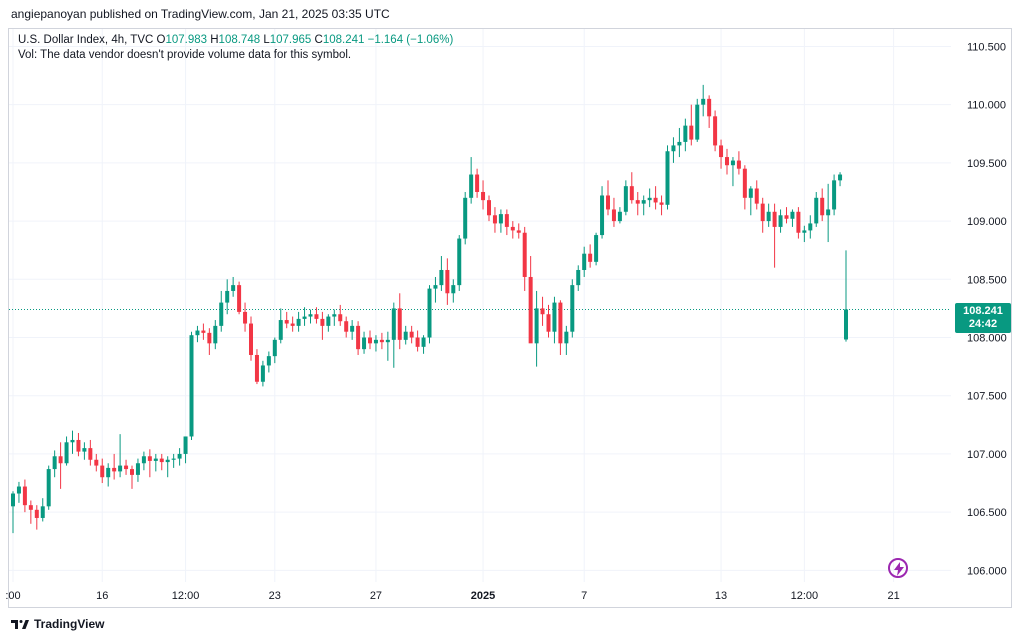 Image resolution: width=1024 pixels, height=641 pixels. What do you see at coordinates (343, 40) in the screenshot?
I see `close-value: 108.241` at bounding box center [343, 40].